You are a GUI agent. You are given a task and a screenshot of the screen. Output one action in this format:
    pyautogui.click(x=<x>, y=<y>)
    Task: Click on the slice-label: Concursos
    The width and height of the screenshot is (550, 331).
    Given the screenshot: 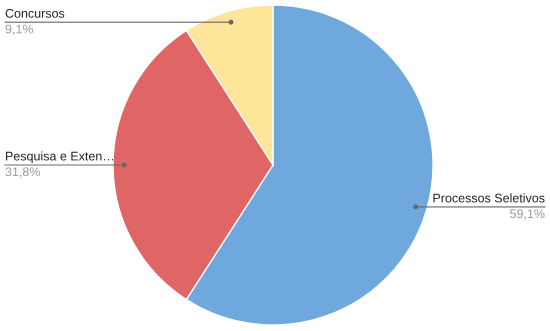 What is the action you would take?
    pyautogui.click(x=35, y=13)
    